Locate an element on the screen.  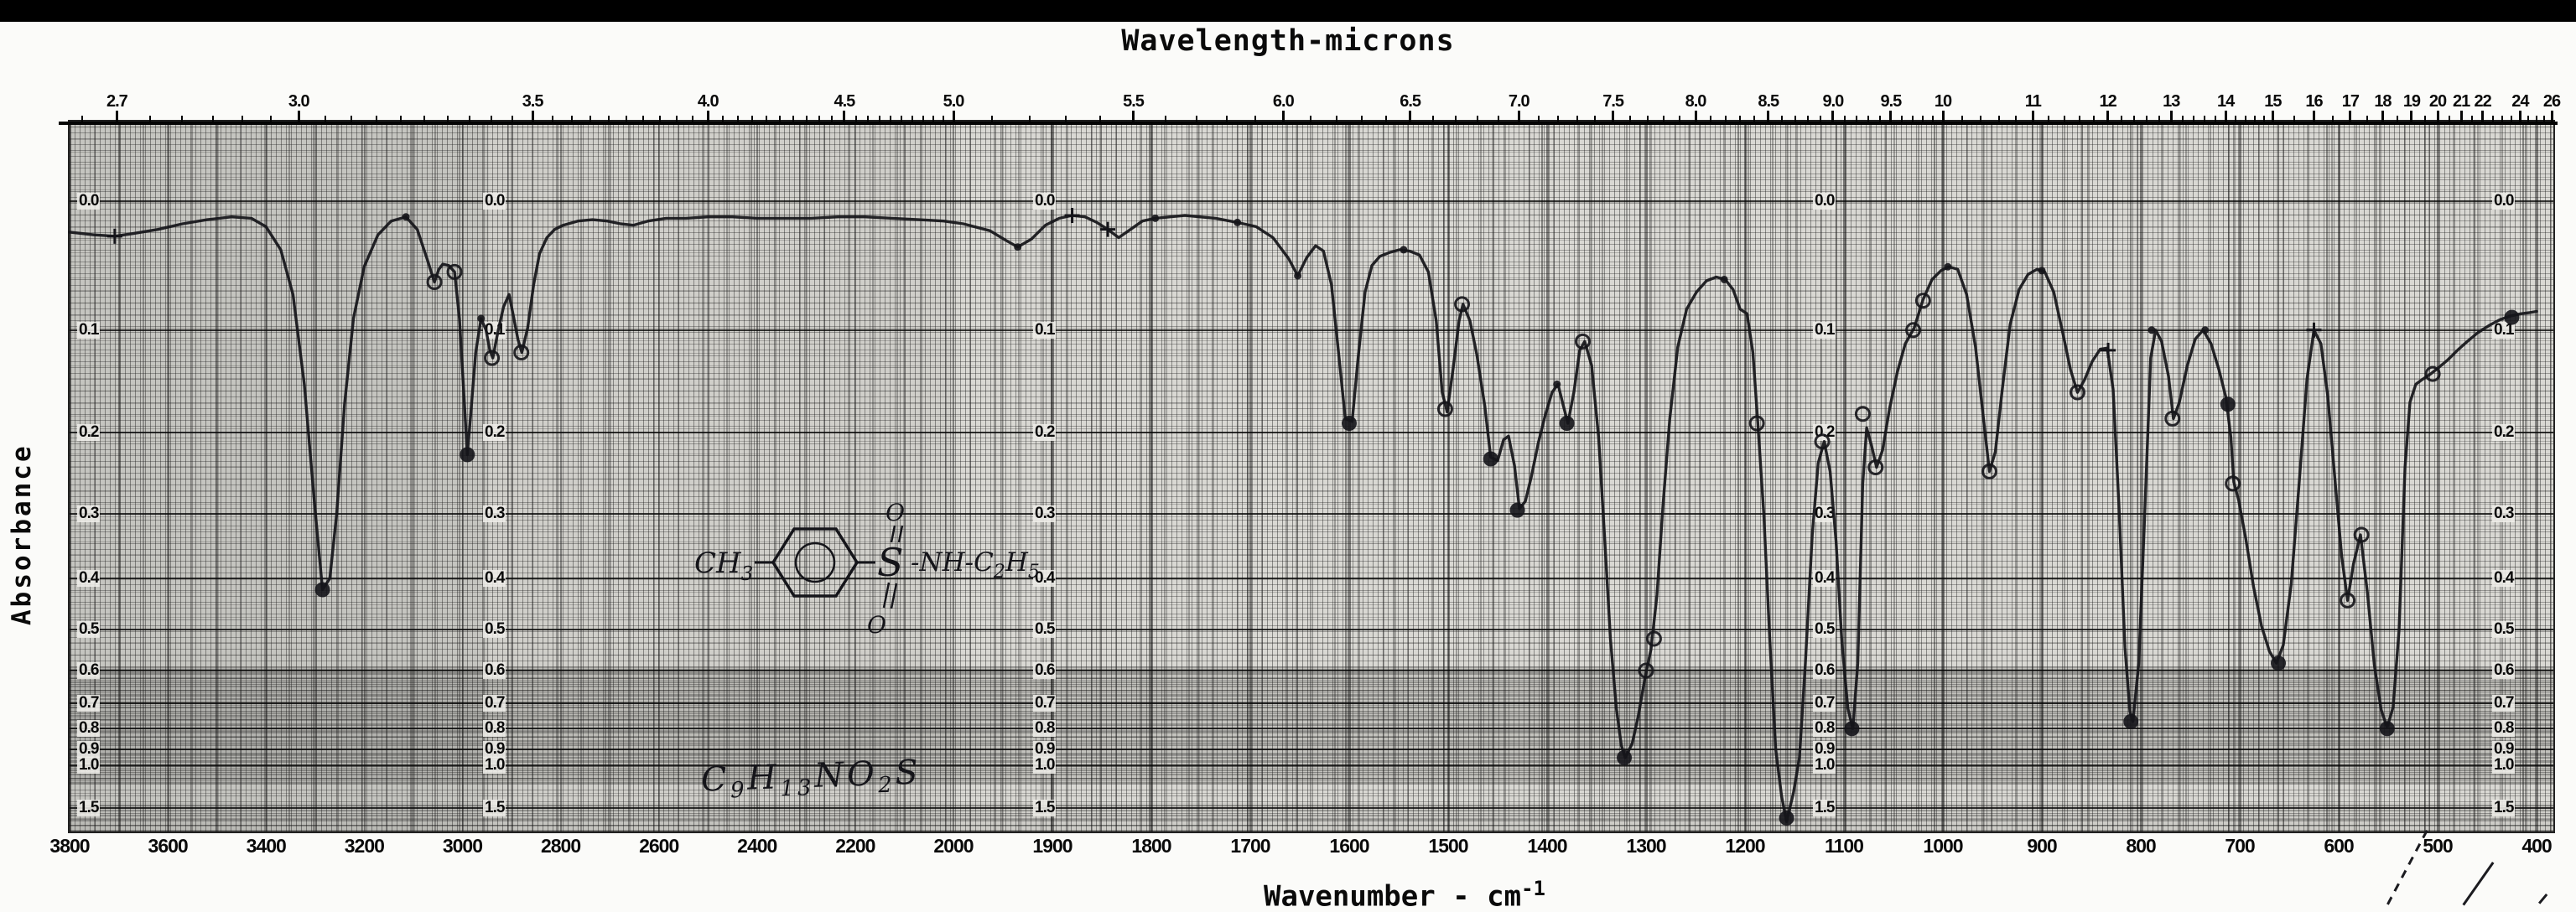
wavenumber-tick-label: 1300 is located at coordinates (1646, 846).